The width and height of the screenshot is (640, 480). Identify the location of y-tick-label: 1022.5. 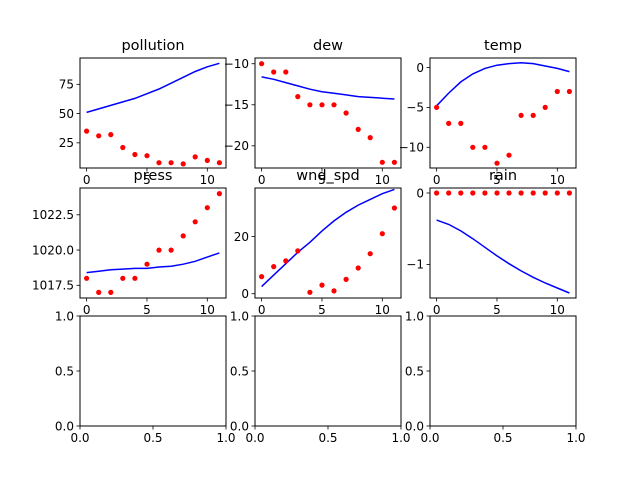
(53, 215).